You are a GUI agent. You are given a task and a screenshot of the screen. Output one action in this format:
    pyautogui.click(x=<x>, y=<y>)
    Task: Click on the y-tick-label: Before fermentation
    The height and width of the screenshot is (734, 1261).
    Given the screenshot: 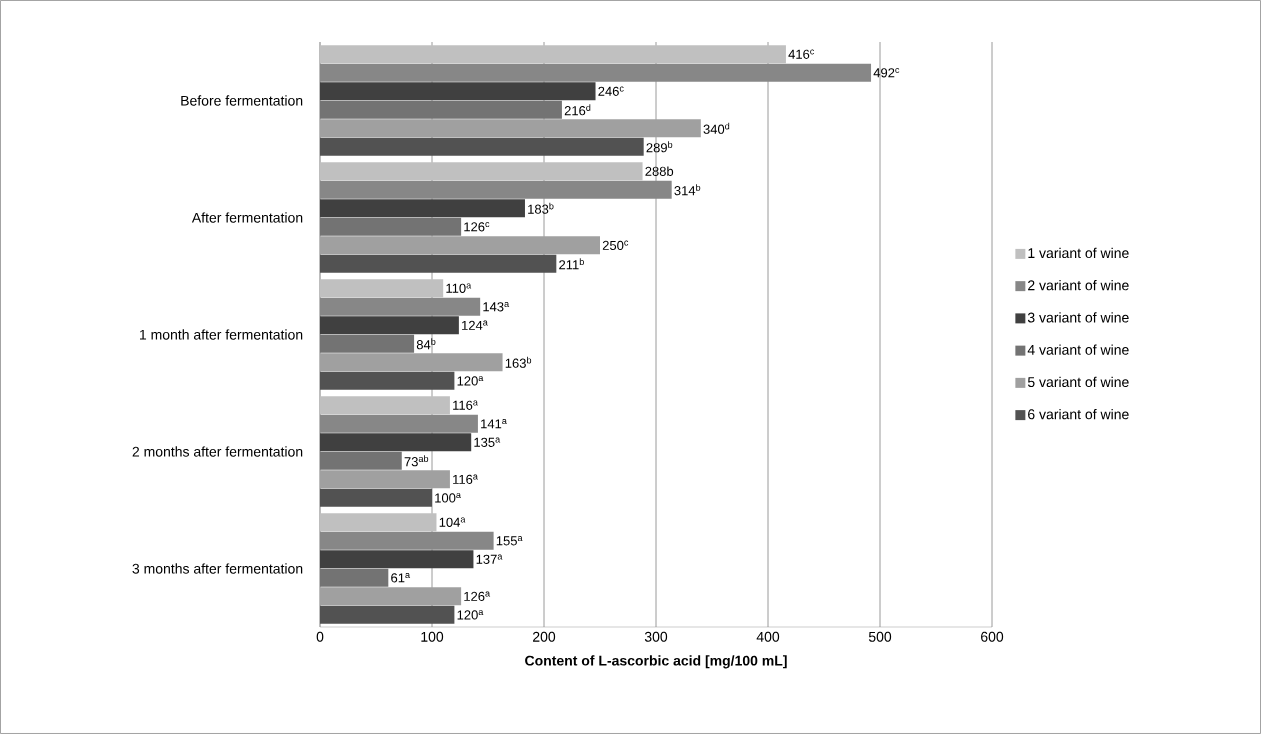 What is the action you would take?
    pyautogui.click(x=242, y=100)
    